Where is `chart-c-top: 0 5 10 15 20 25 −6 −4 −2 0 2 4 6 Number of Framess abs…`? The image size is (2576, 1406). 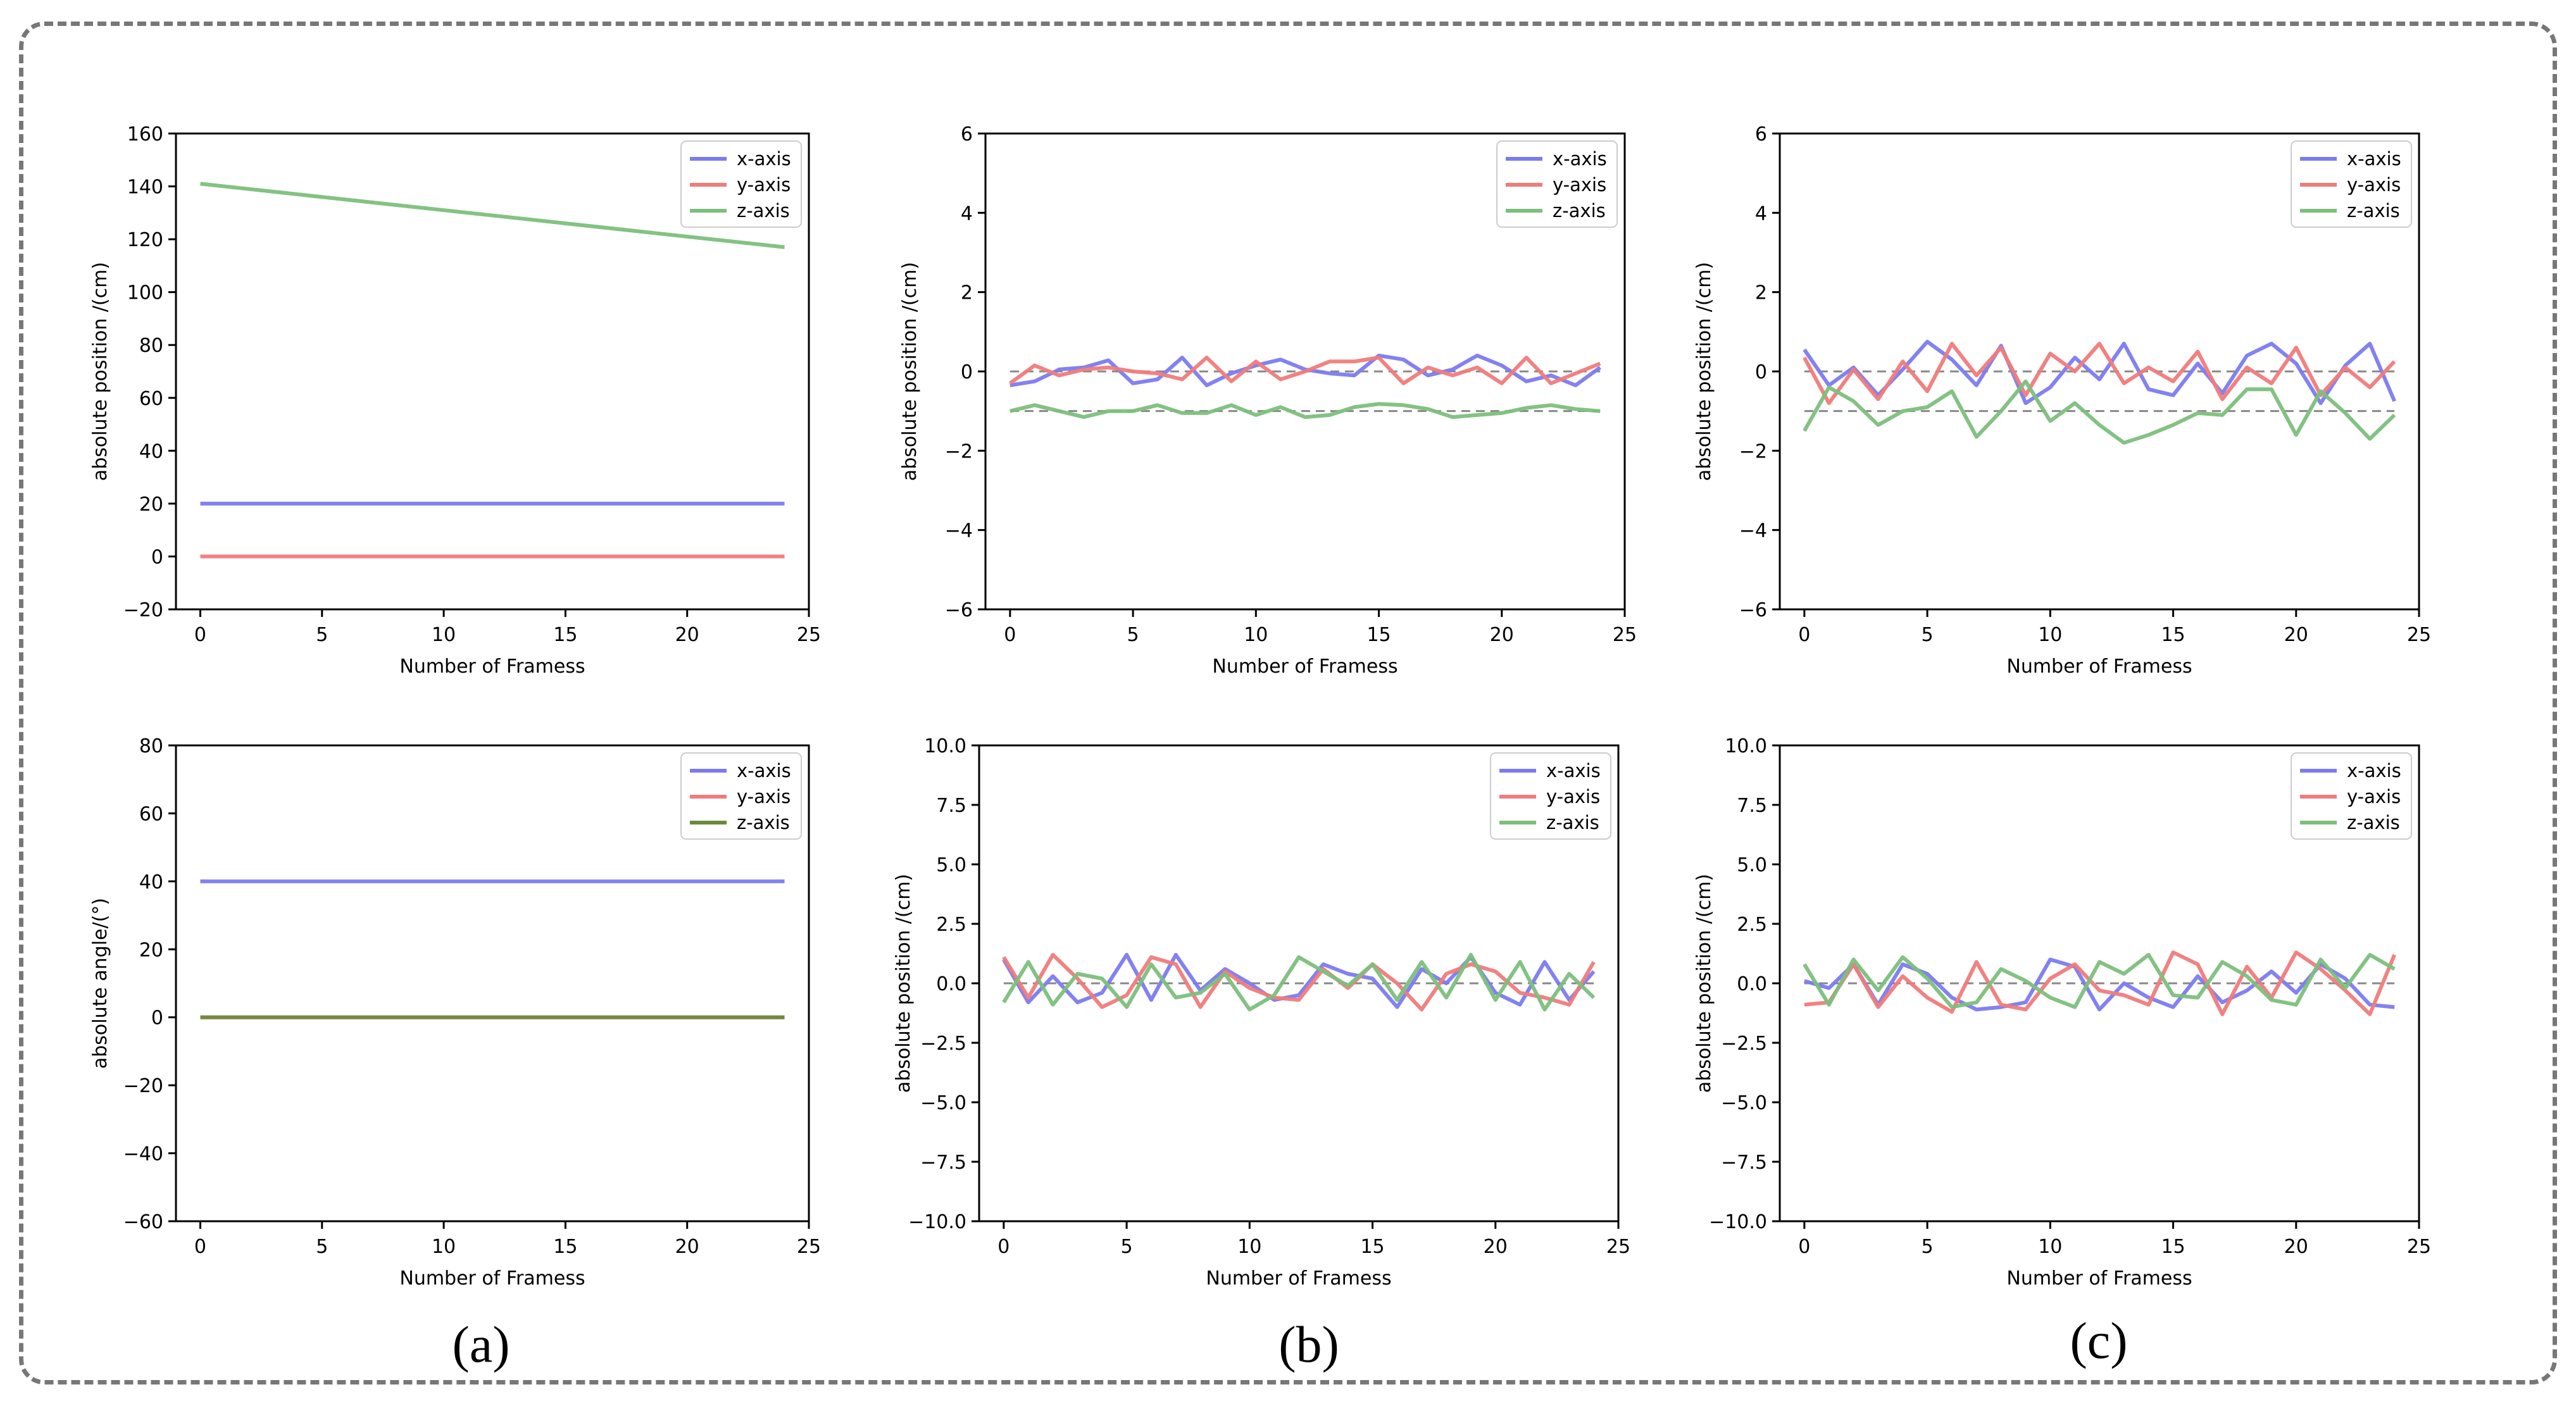 chart-c-top: 0 5 10 15 20 25 −6 −4 −2 0 2 4 6 Number of Framess abs… is located at coordinates (2062, 400).